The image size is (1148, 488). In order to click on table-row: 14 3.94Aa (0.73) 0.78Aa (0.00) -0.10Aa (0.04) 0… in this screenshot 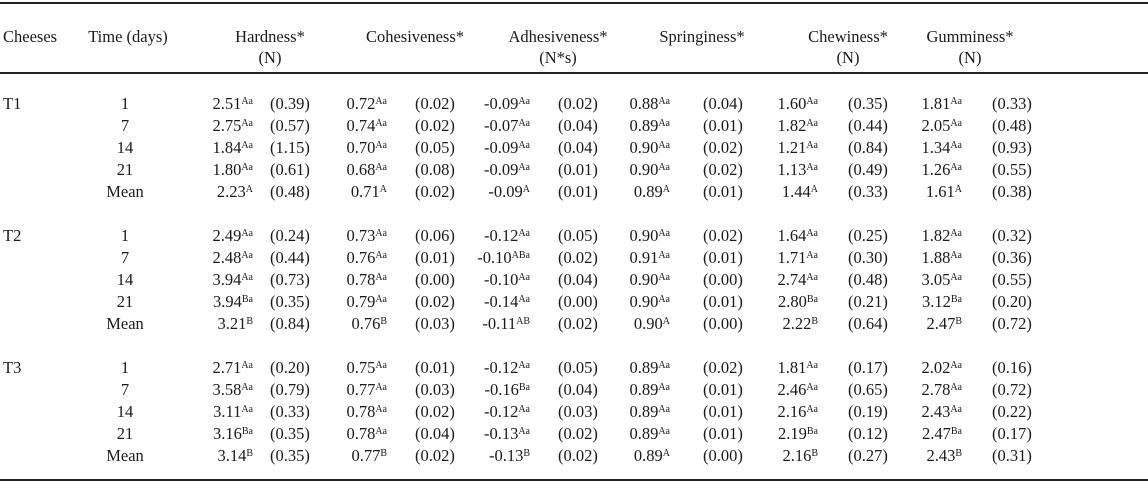, I will do `click(574, 280)`.